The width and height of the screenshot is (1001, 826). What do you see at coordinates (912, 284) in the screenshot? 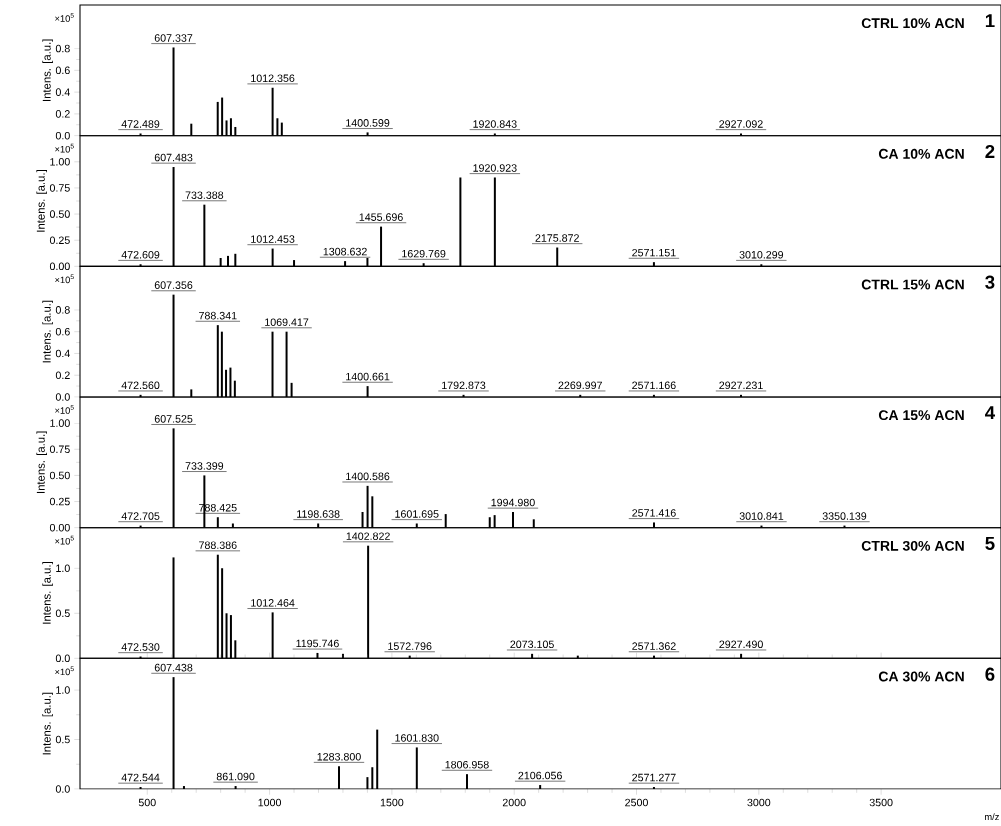
I see `text: CTRL 15% ACN` at bounding box center [912, 284].